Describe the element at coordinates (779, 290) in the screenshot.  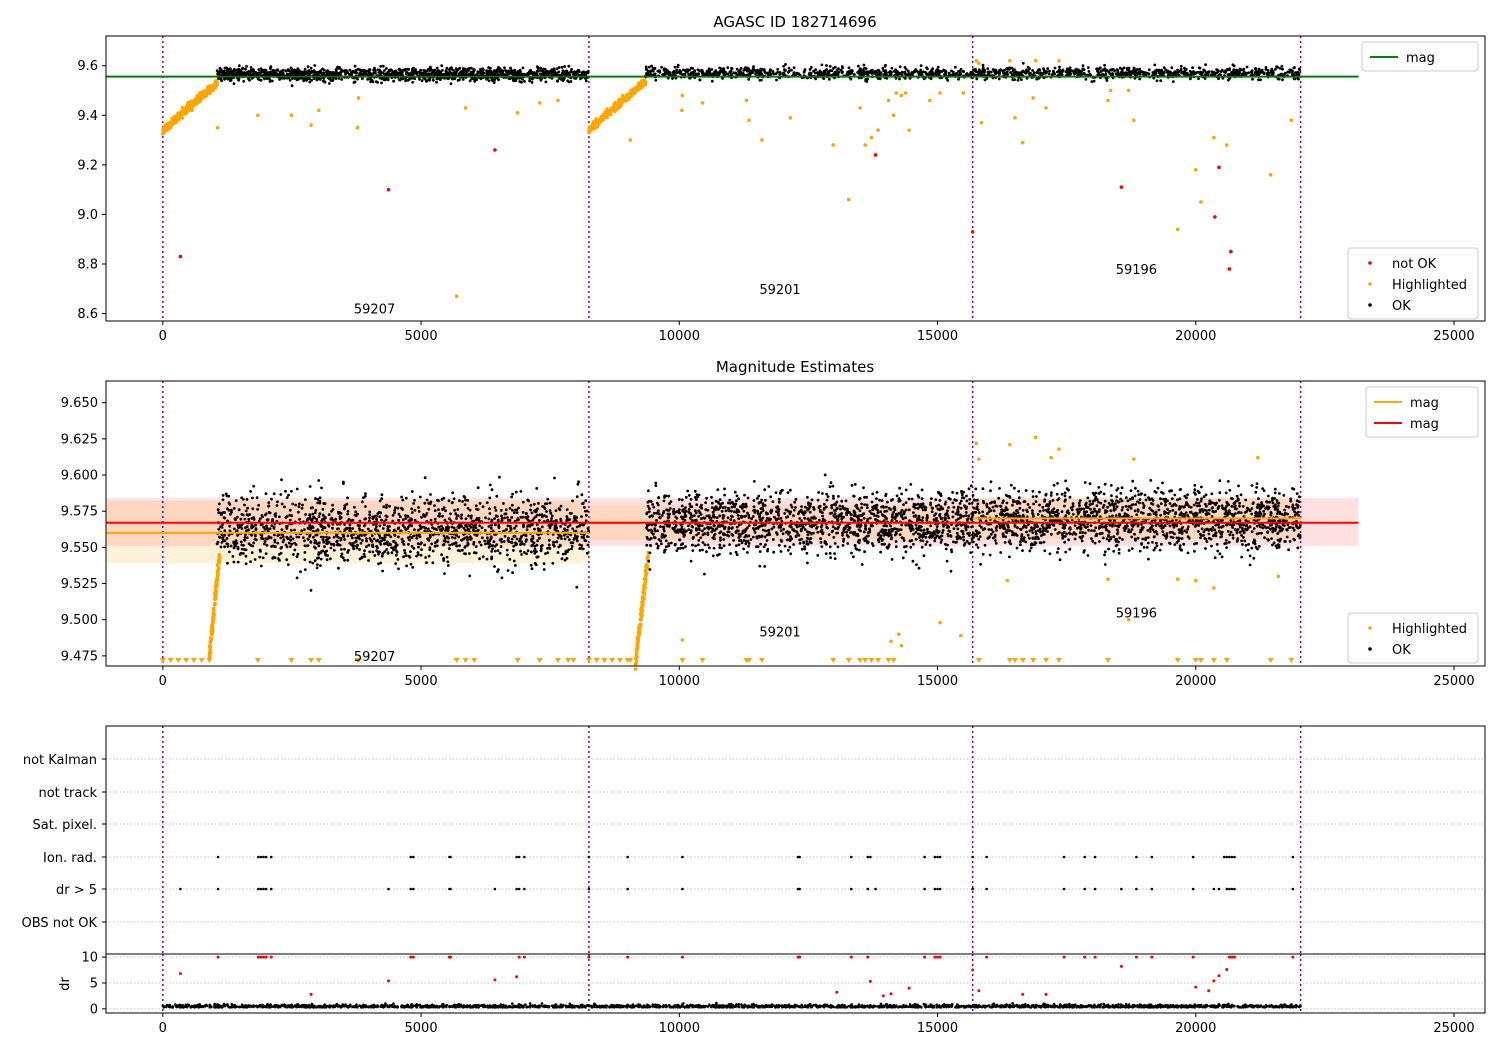
I see `panel1-obsid-annotation-1: 59201` at that location.